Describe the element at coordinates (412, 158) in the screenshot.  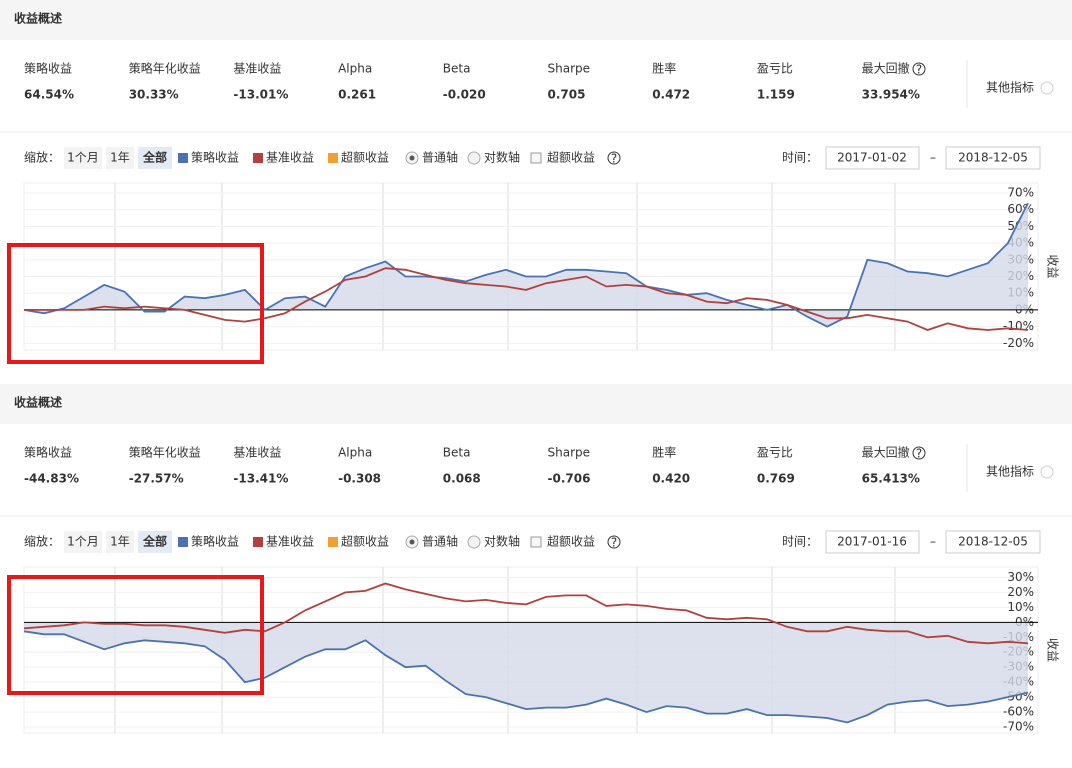
I see `radio-dot` at that location.